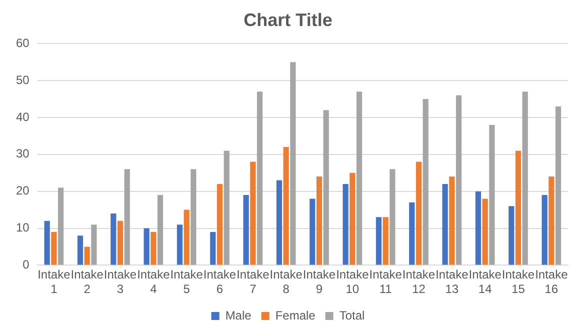 The image size is (576, 336). I want to click on x-tick-label: Intake 13, so click(452, 282).